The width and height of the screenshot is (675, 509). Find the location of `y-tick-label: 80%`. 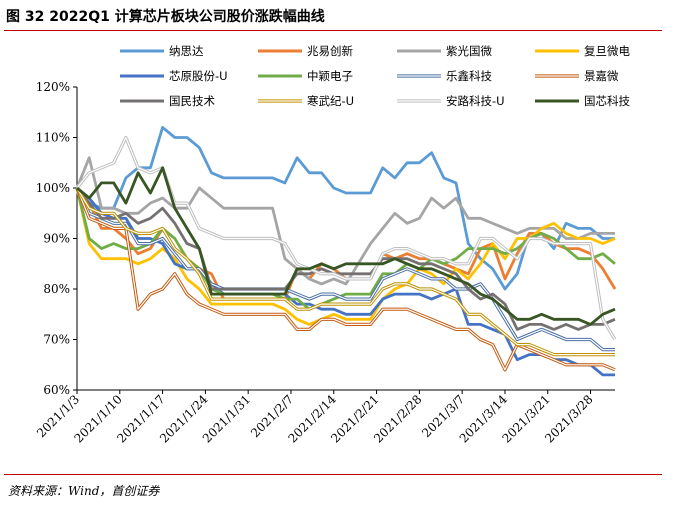

y-tick-label: 80% is located at coordinates (56, 289).